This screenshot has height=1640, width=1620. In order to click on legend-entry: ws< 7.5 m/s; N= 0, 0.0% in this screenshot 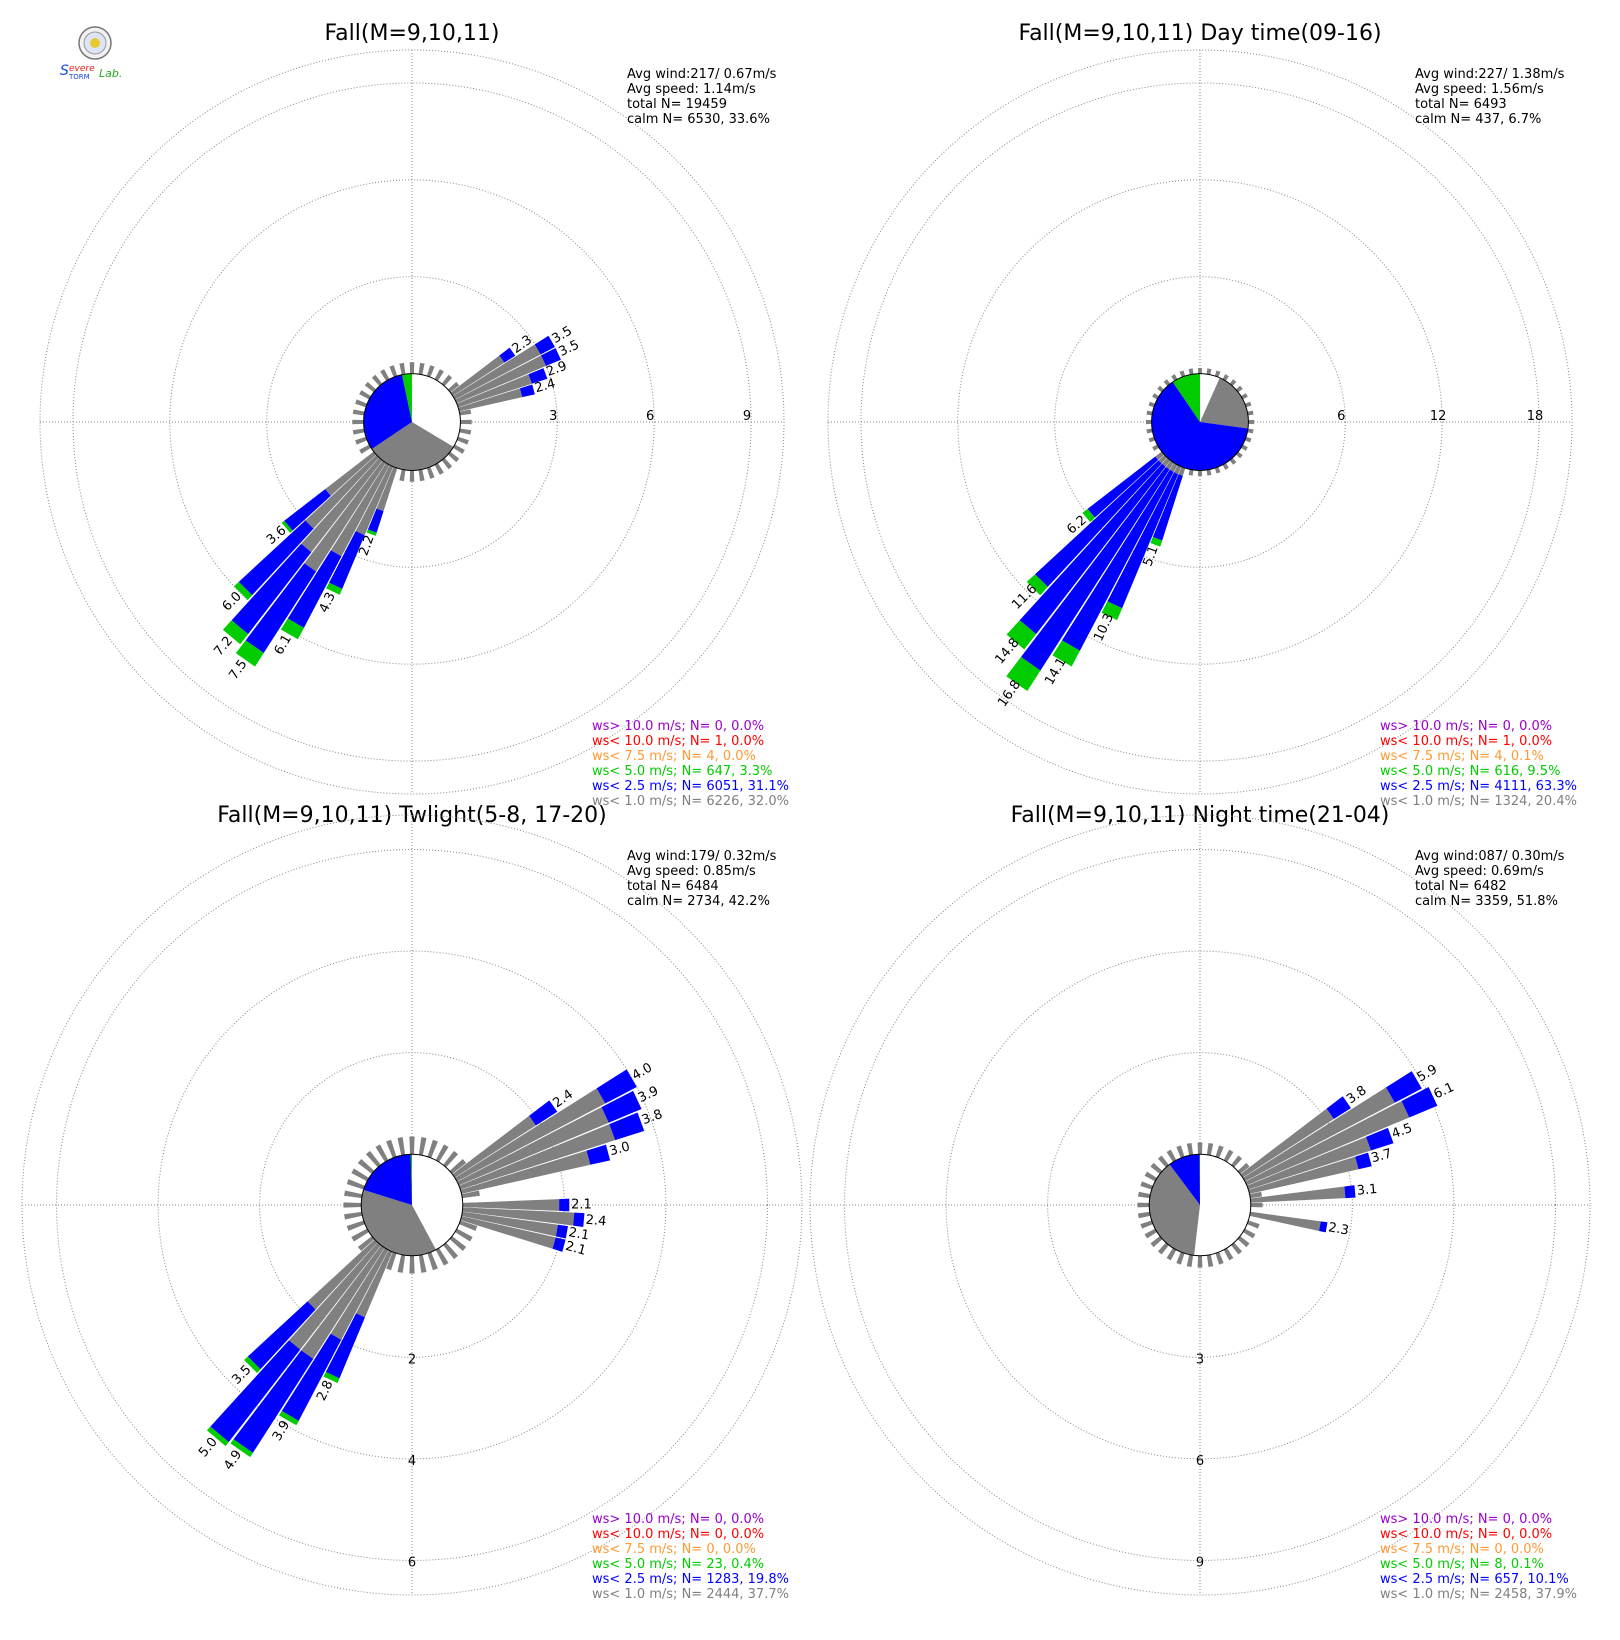, I will do `click(674, 1549)`.